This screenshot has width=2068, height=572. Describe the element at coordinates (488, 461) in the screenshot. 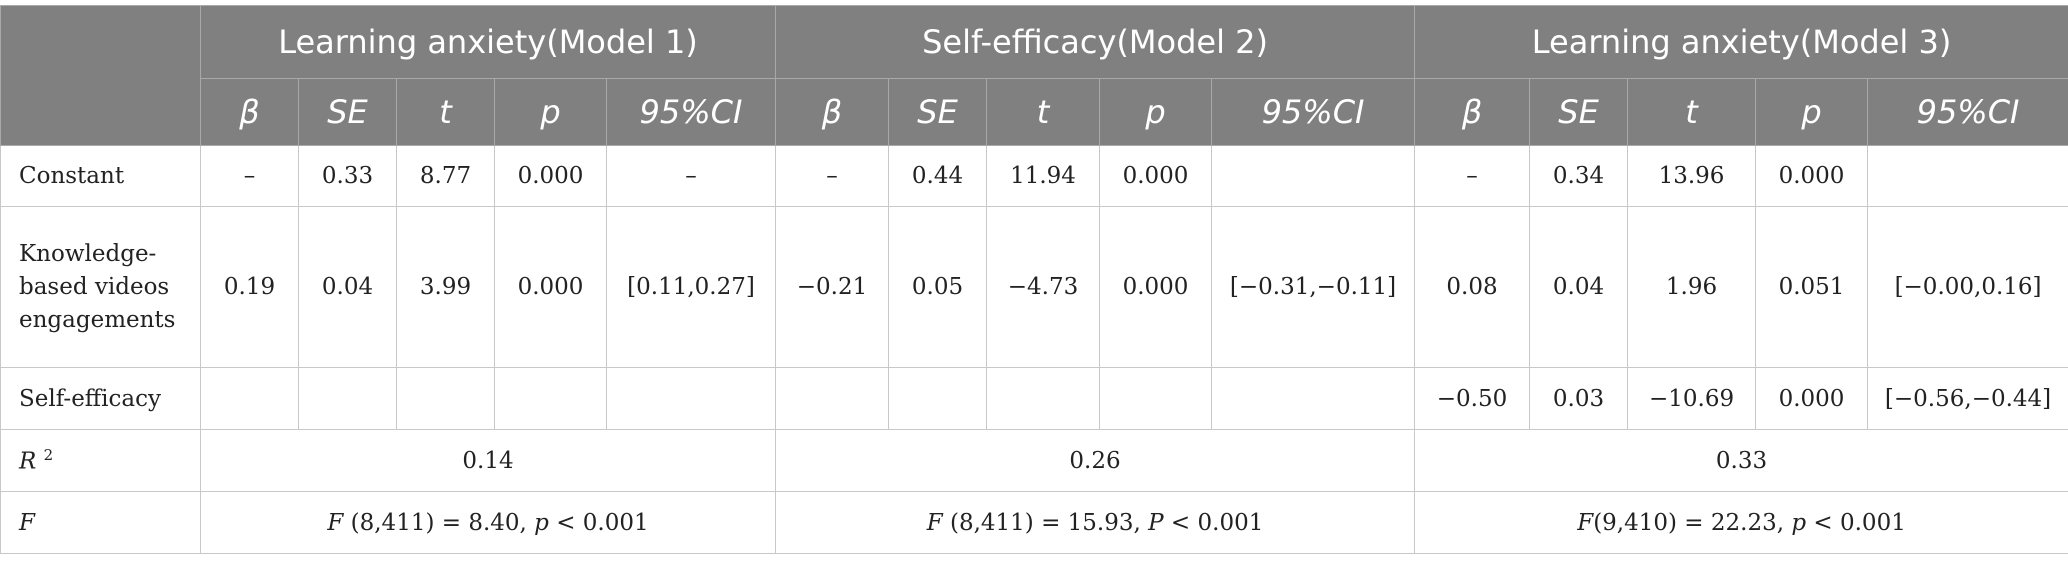

I see `r2-model1: 0.14` at that location.